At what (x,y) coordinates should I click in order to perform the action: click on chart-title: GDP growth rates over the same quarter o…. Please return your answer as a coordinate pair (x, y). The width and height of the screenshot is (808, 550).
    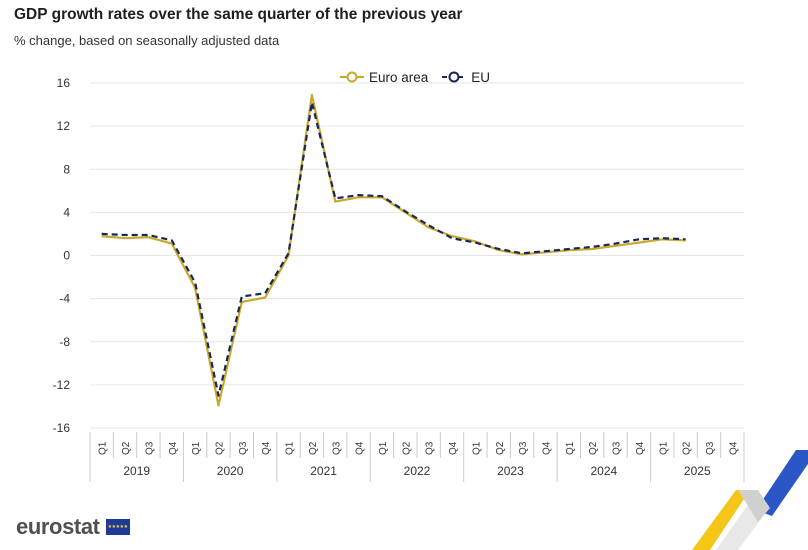
    Looking at the image, I should click on (238, 14).